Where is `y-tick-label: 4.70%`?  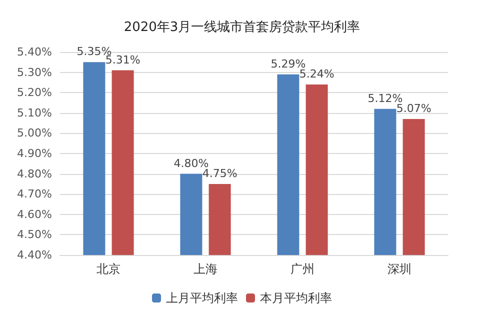
y-tick-label: 4.70% is located at coordinates (34, 194).